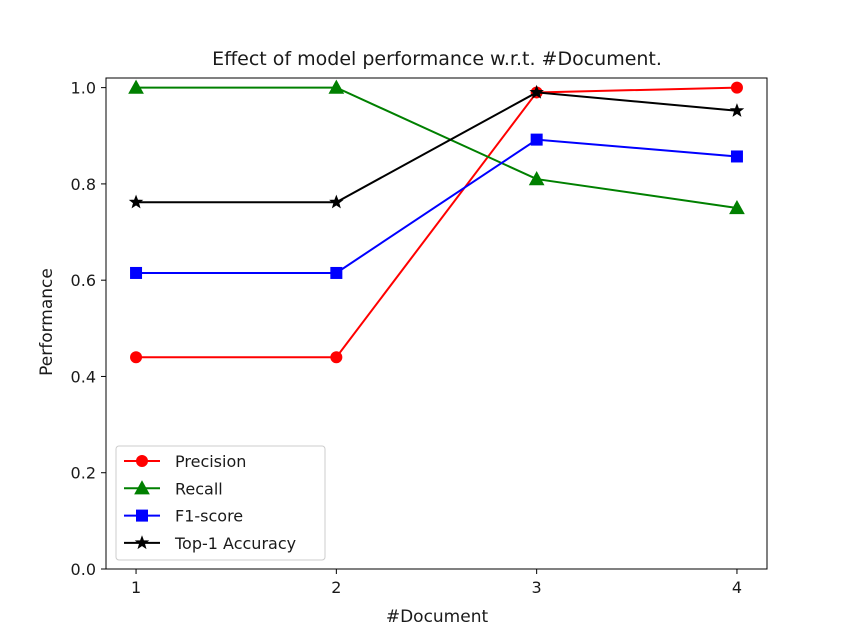  I want to click on legend-label: Top-1 Accuracy, so click(235, 543).